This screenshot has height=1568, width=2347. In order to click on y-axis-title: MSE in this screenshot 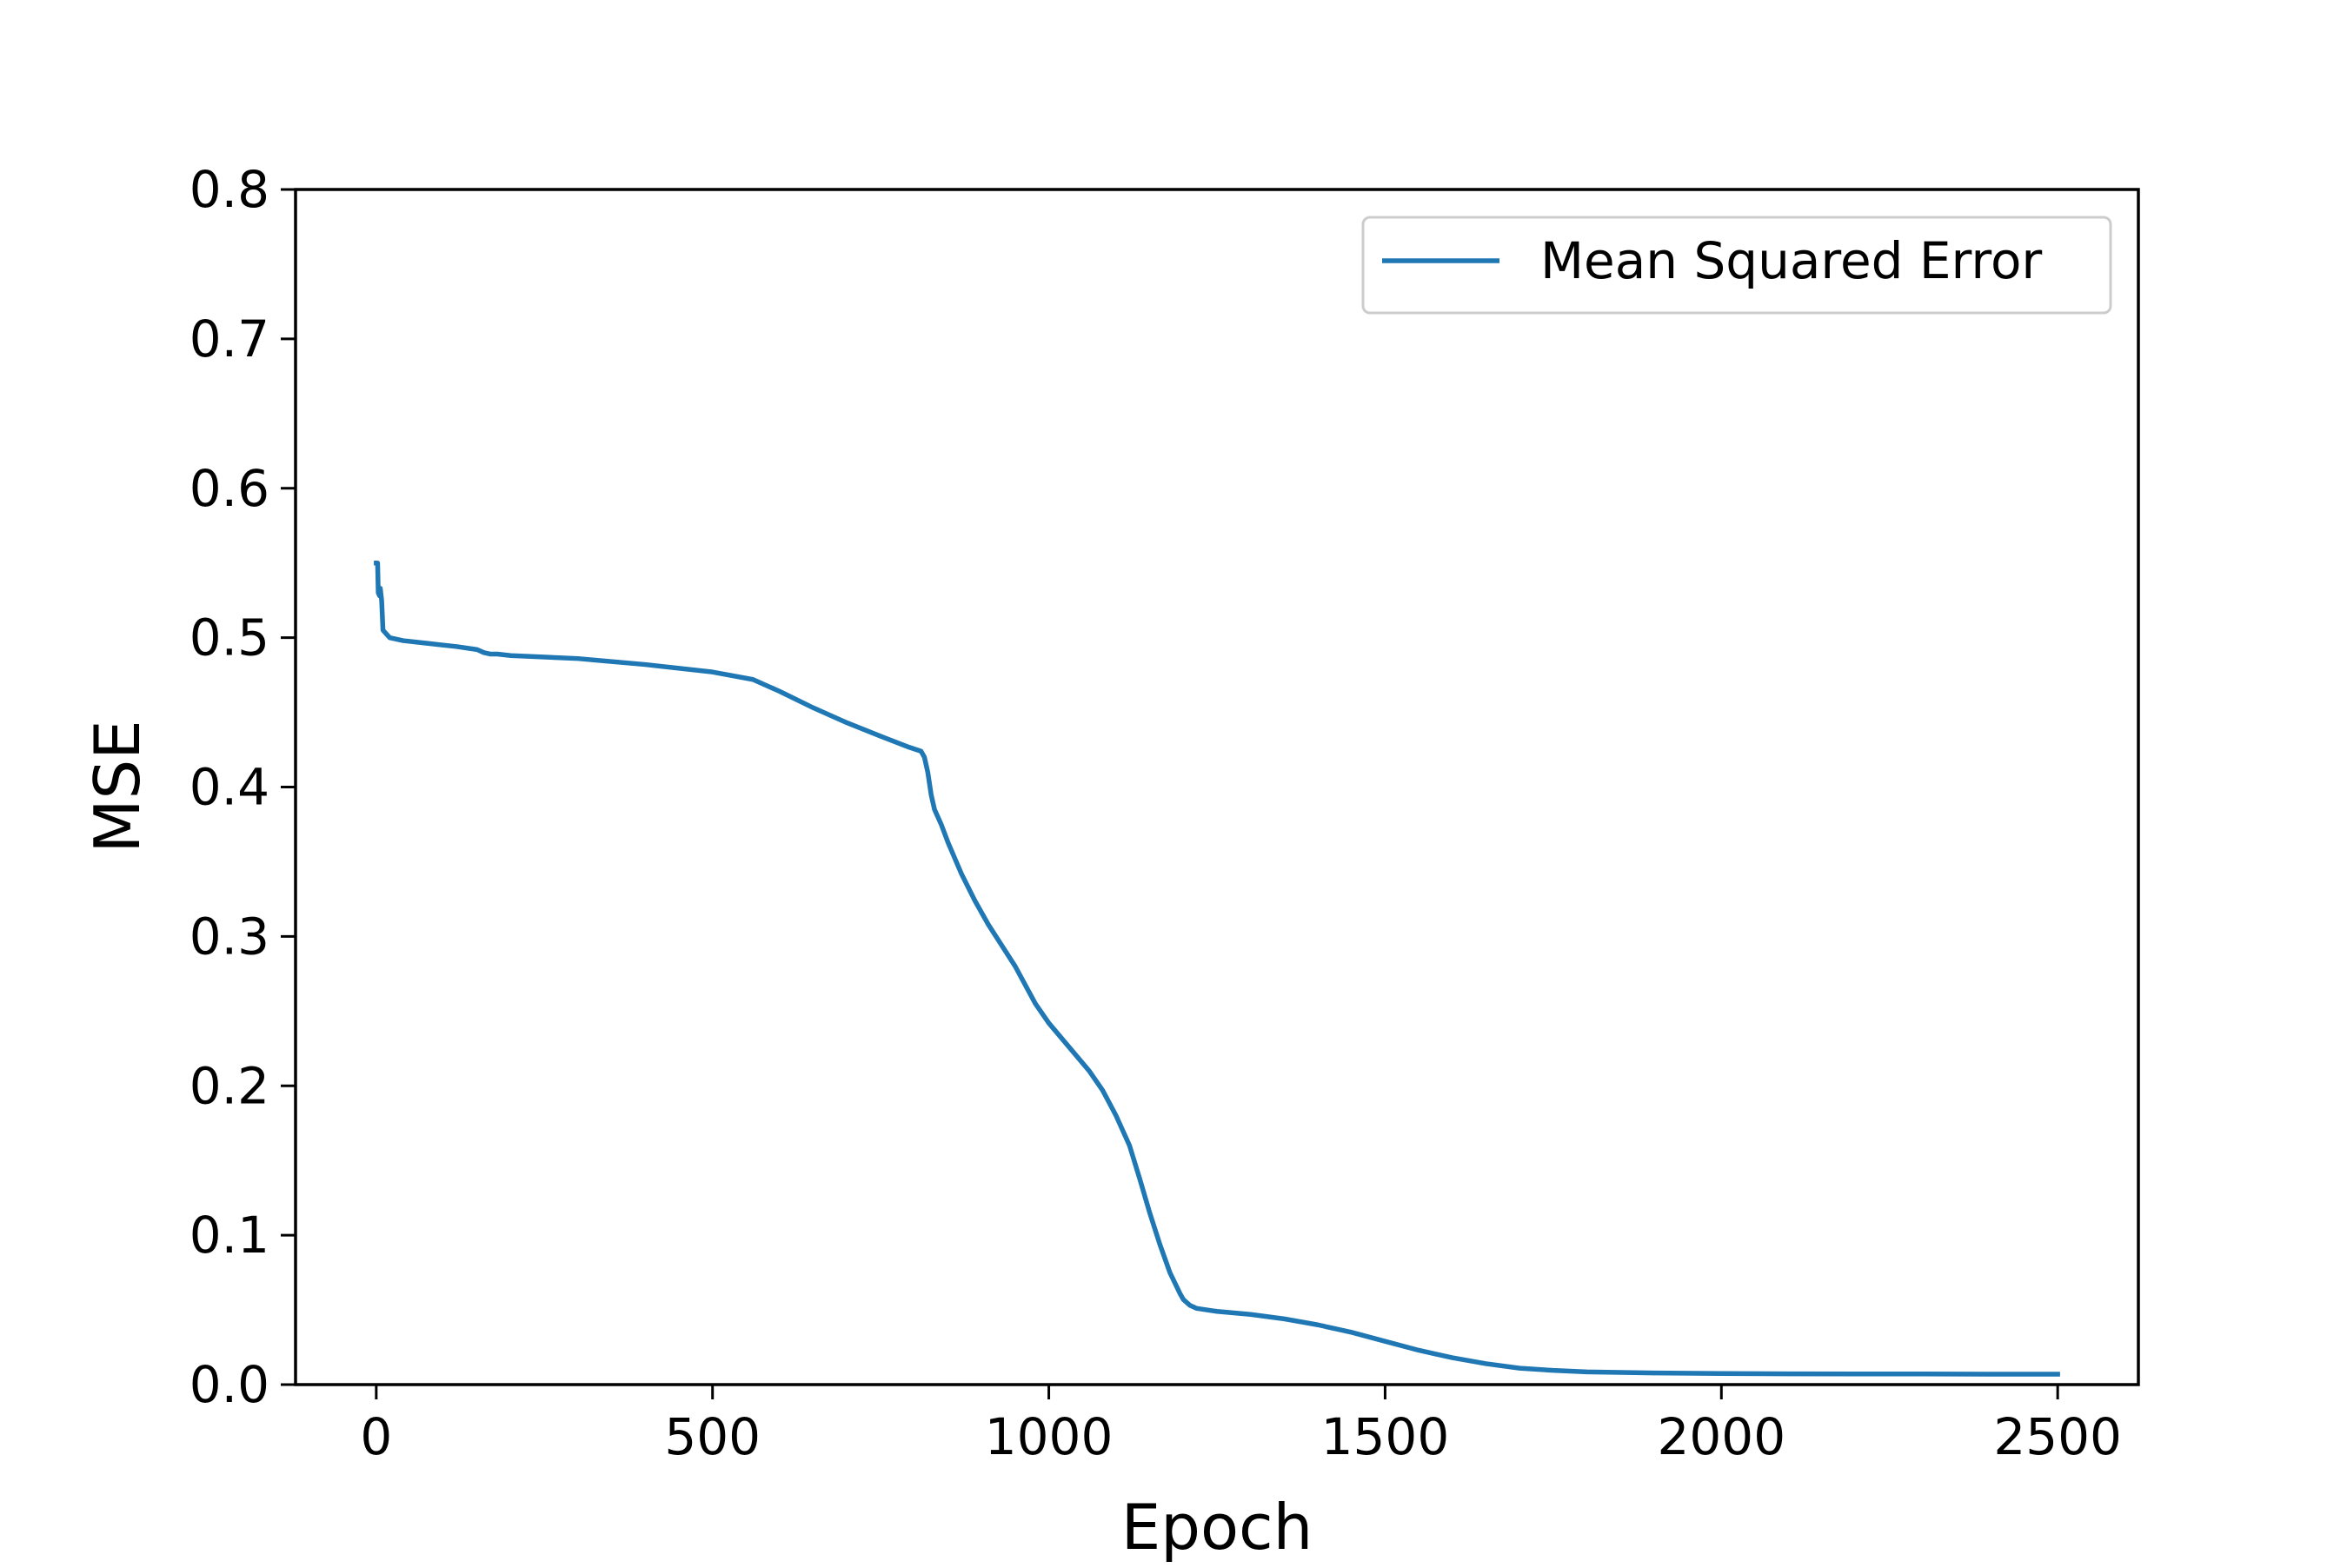, I will do `click(117, 786)`.